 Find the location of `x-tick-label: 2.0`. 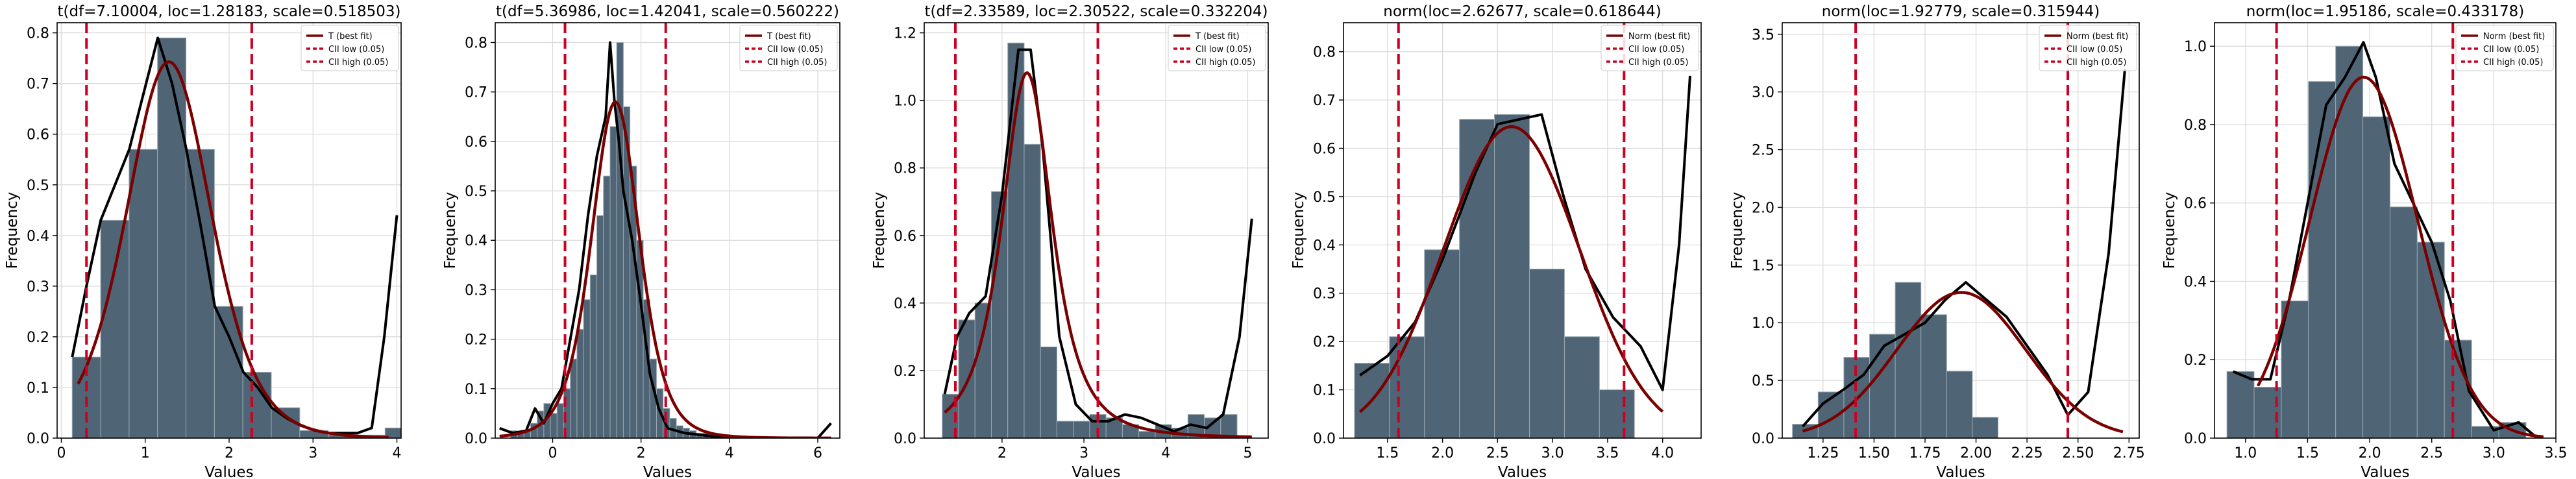

x-tick-label: 2.0 is located at coordinates (2370, 453).